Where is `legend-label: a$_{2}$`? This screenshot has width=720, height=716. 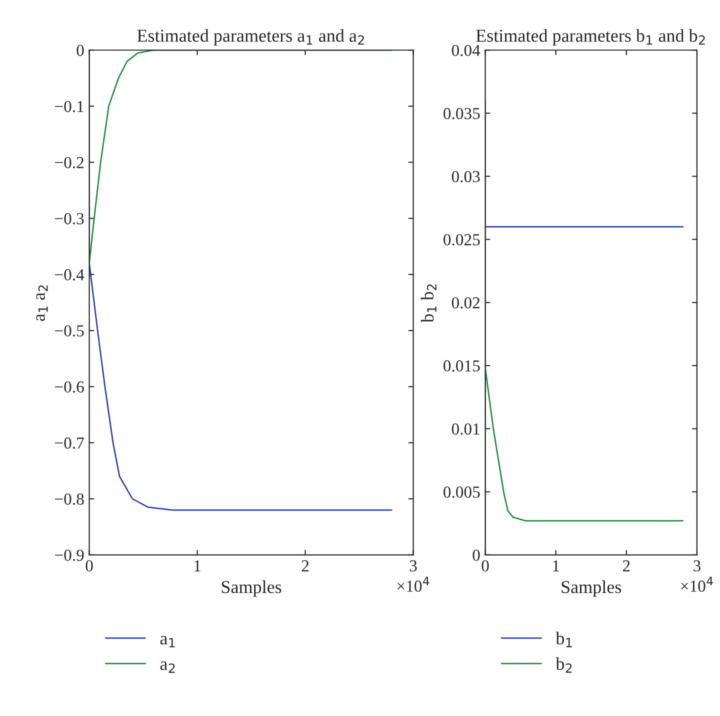 legend-label: a$_{2}$ is located at coordinates (167, 667).